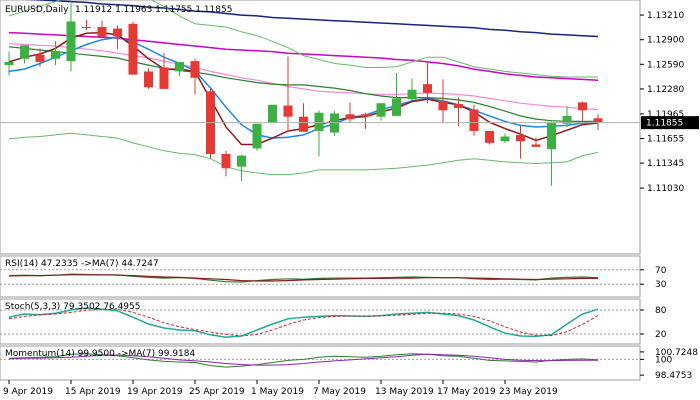  Describe the element at coordinates (153, 10) in the screenshot. I see `ohlc-label: 1.11912 1.11963 1.11755 1.11855` at that location.